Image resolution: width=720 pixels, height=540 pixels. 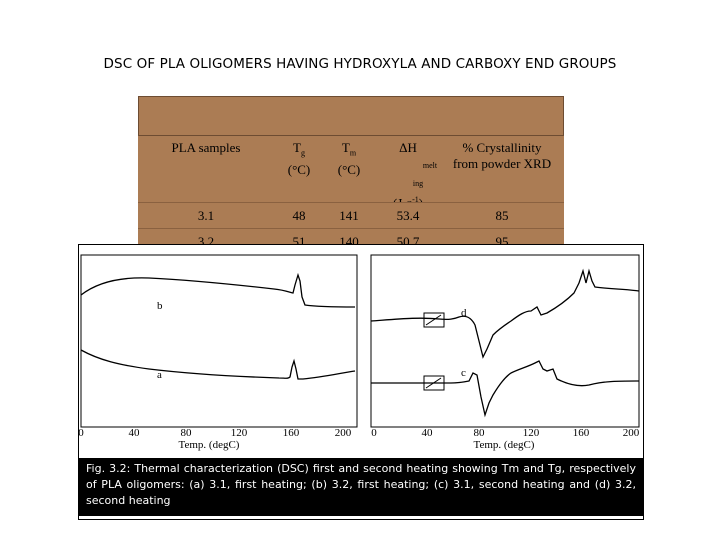 What do you see at coordinates (351, 116) in the screenshot?
I see `table-top-band` at bounding box center [351, 116].